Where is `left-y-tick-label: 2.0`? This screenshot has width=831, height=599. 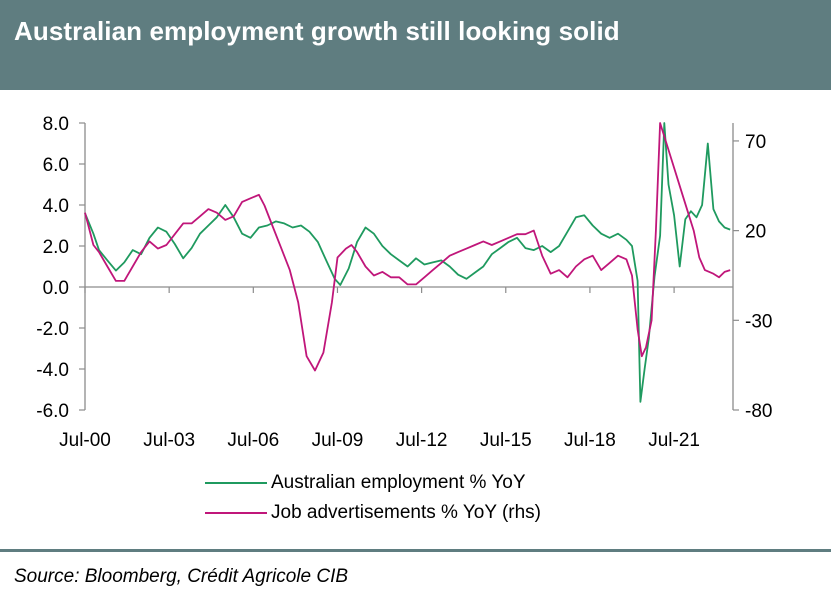 left-y-tick-label: 2.0 is located at coordinates (56, 247).